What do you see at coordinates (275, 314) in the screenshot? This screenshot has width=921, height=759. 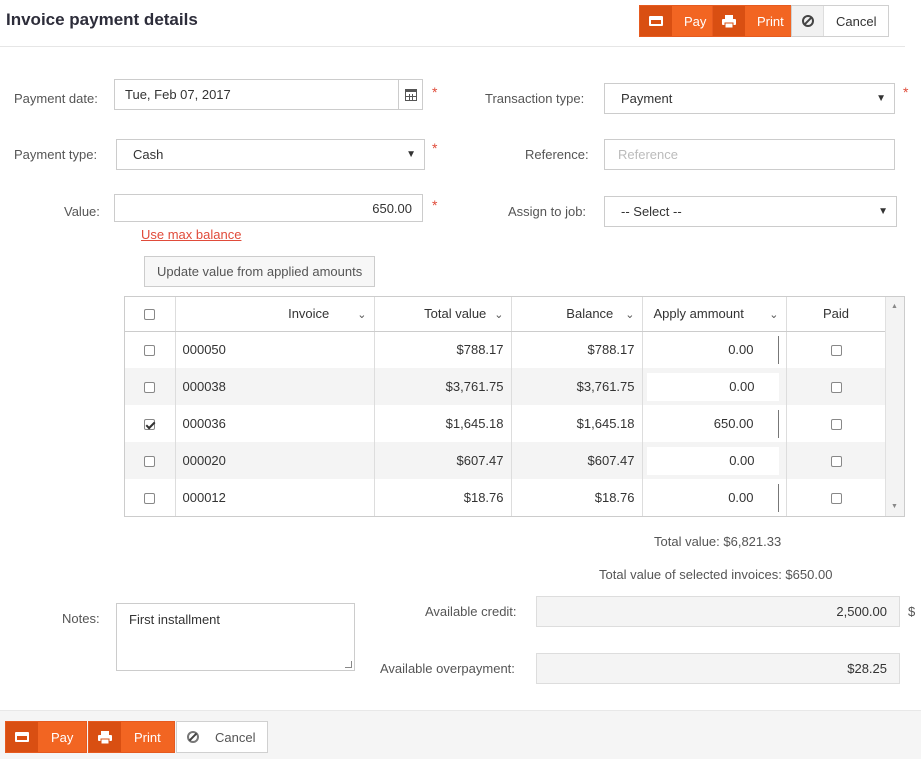 I see `column-header-invoice: Invoice ⌄` at bounding box center [275, 314].